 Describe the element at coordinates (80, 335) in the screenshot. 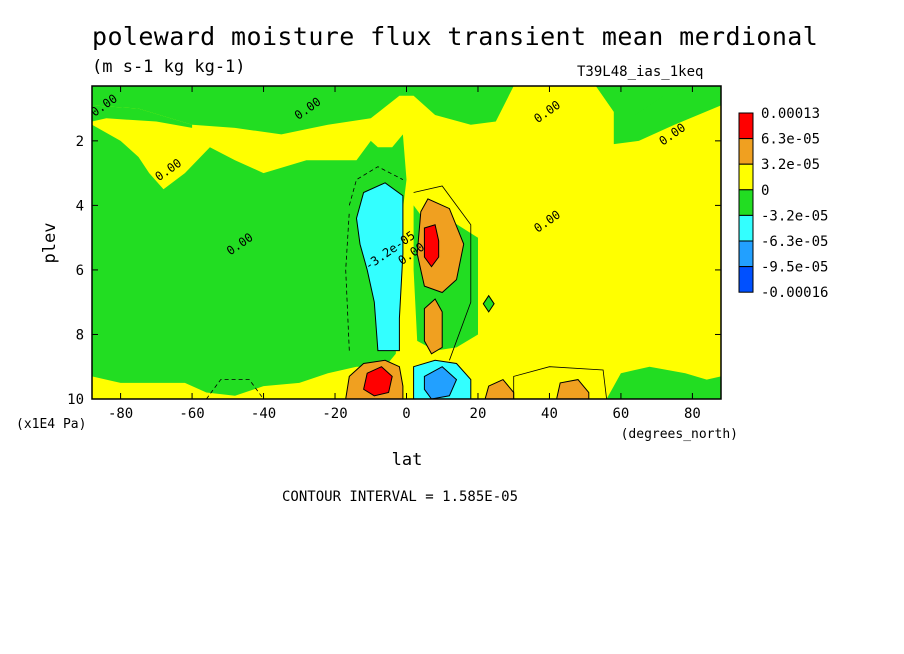

I see `y-tick-label: 8` at that location.